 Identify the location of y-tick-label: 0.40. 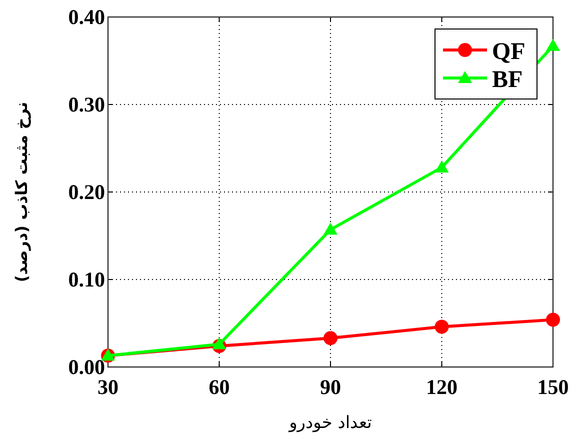
(86, 17).